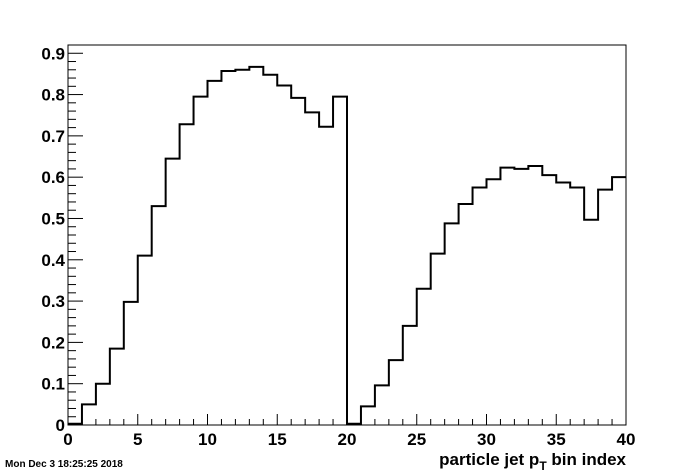 The height and width of the screenshot is (472, 696). What do you see at coordinates (53, 342) in the screenshot?
I see `y-tick-label: 0.2` at bounding box center [53, 342].